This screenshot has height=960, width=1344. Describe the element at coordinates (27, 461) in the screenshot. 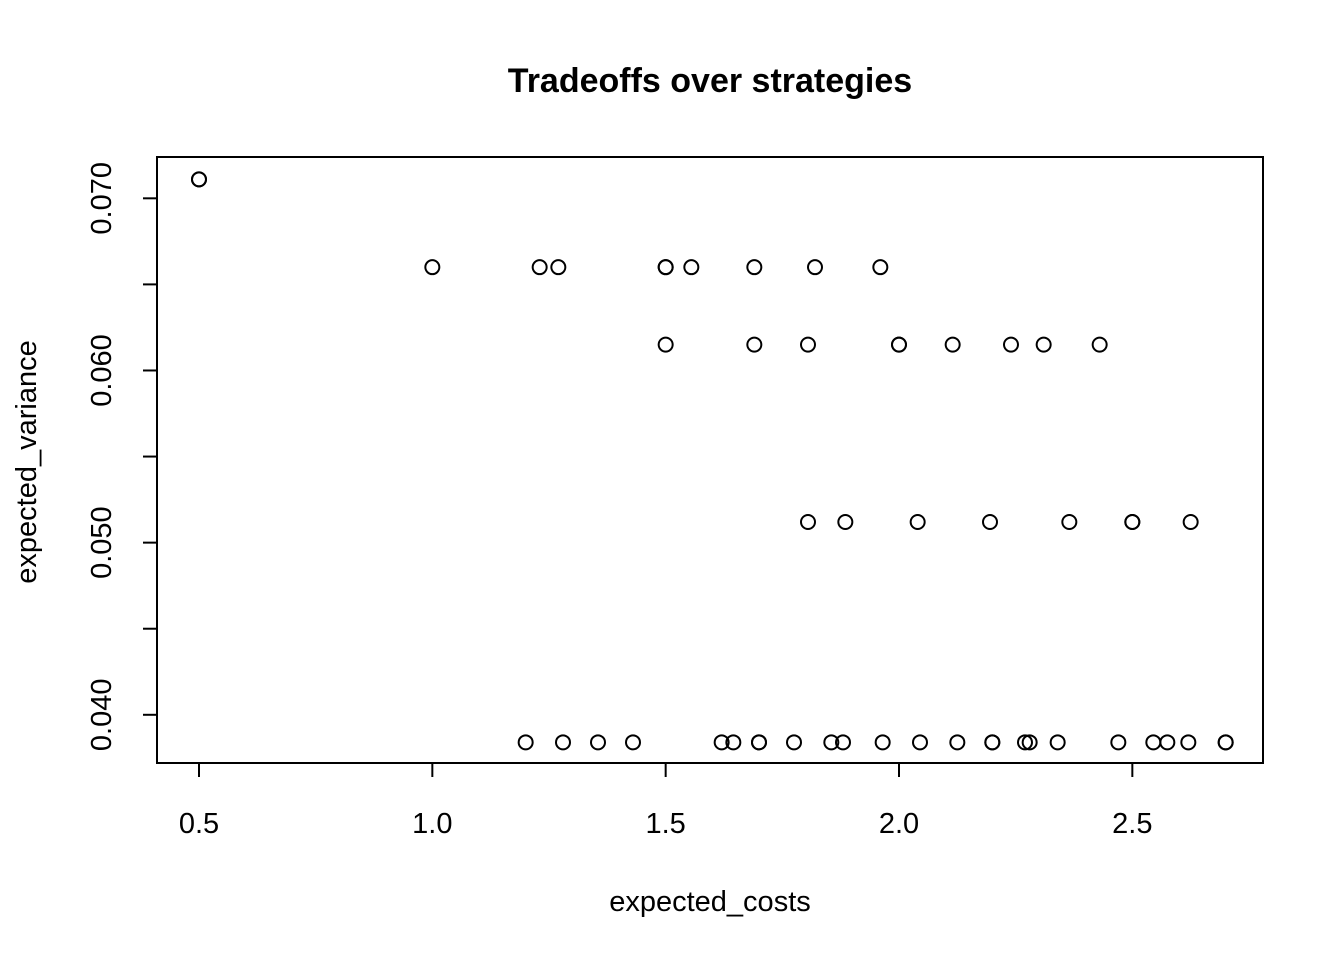

I see `y-axis-label: expected_variance` at that location.